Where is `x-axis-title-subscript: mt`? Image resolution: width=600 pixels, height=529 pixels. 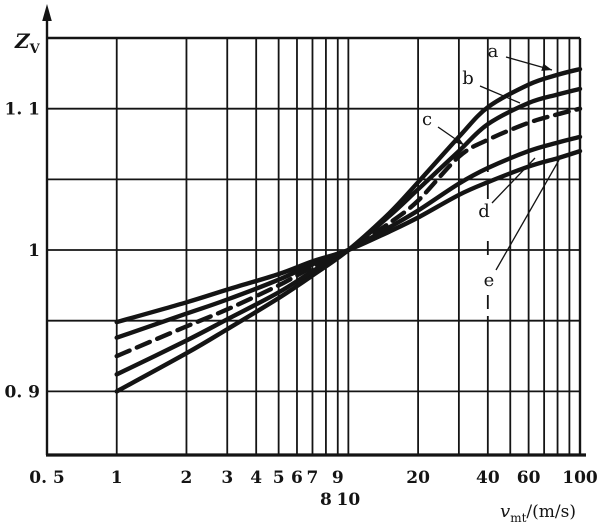
x-axis-title-subscript: mt is located at coordinates (518, 518).